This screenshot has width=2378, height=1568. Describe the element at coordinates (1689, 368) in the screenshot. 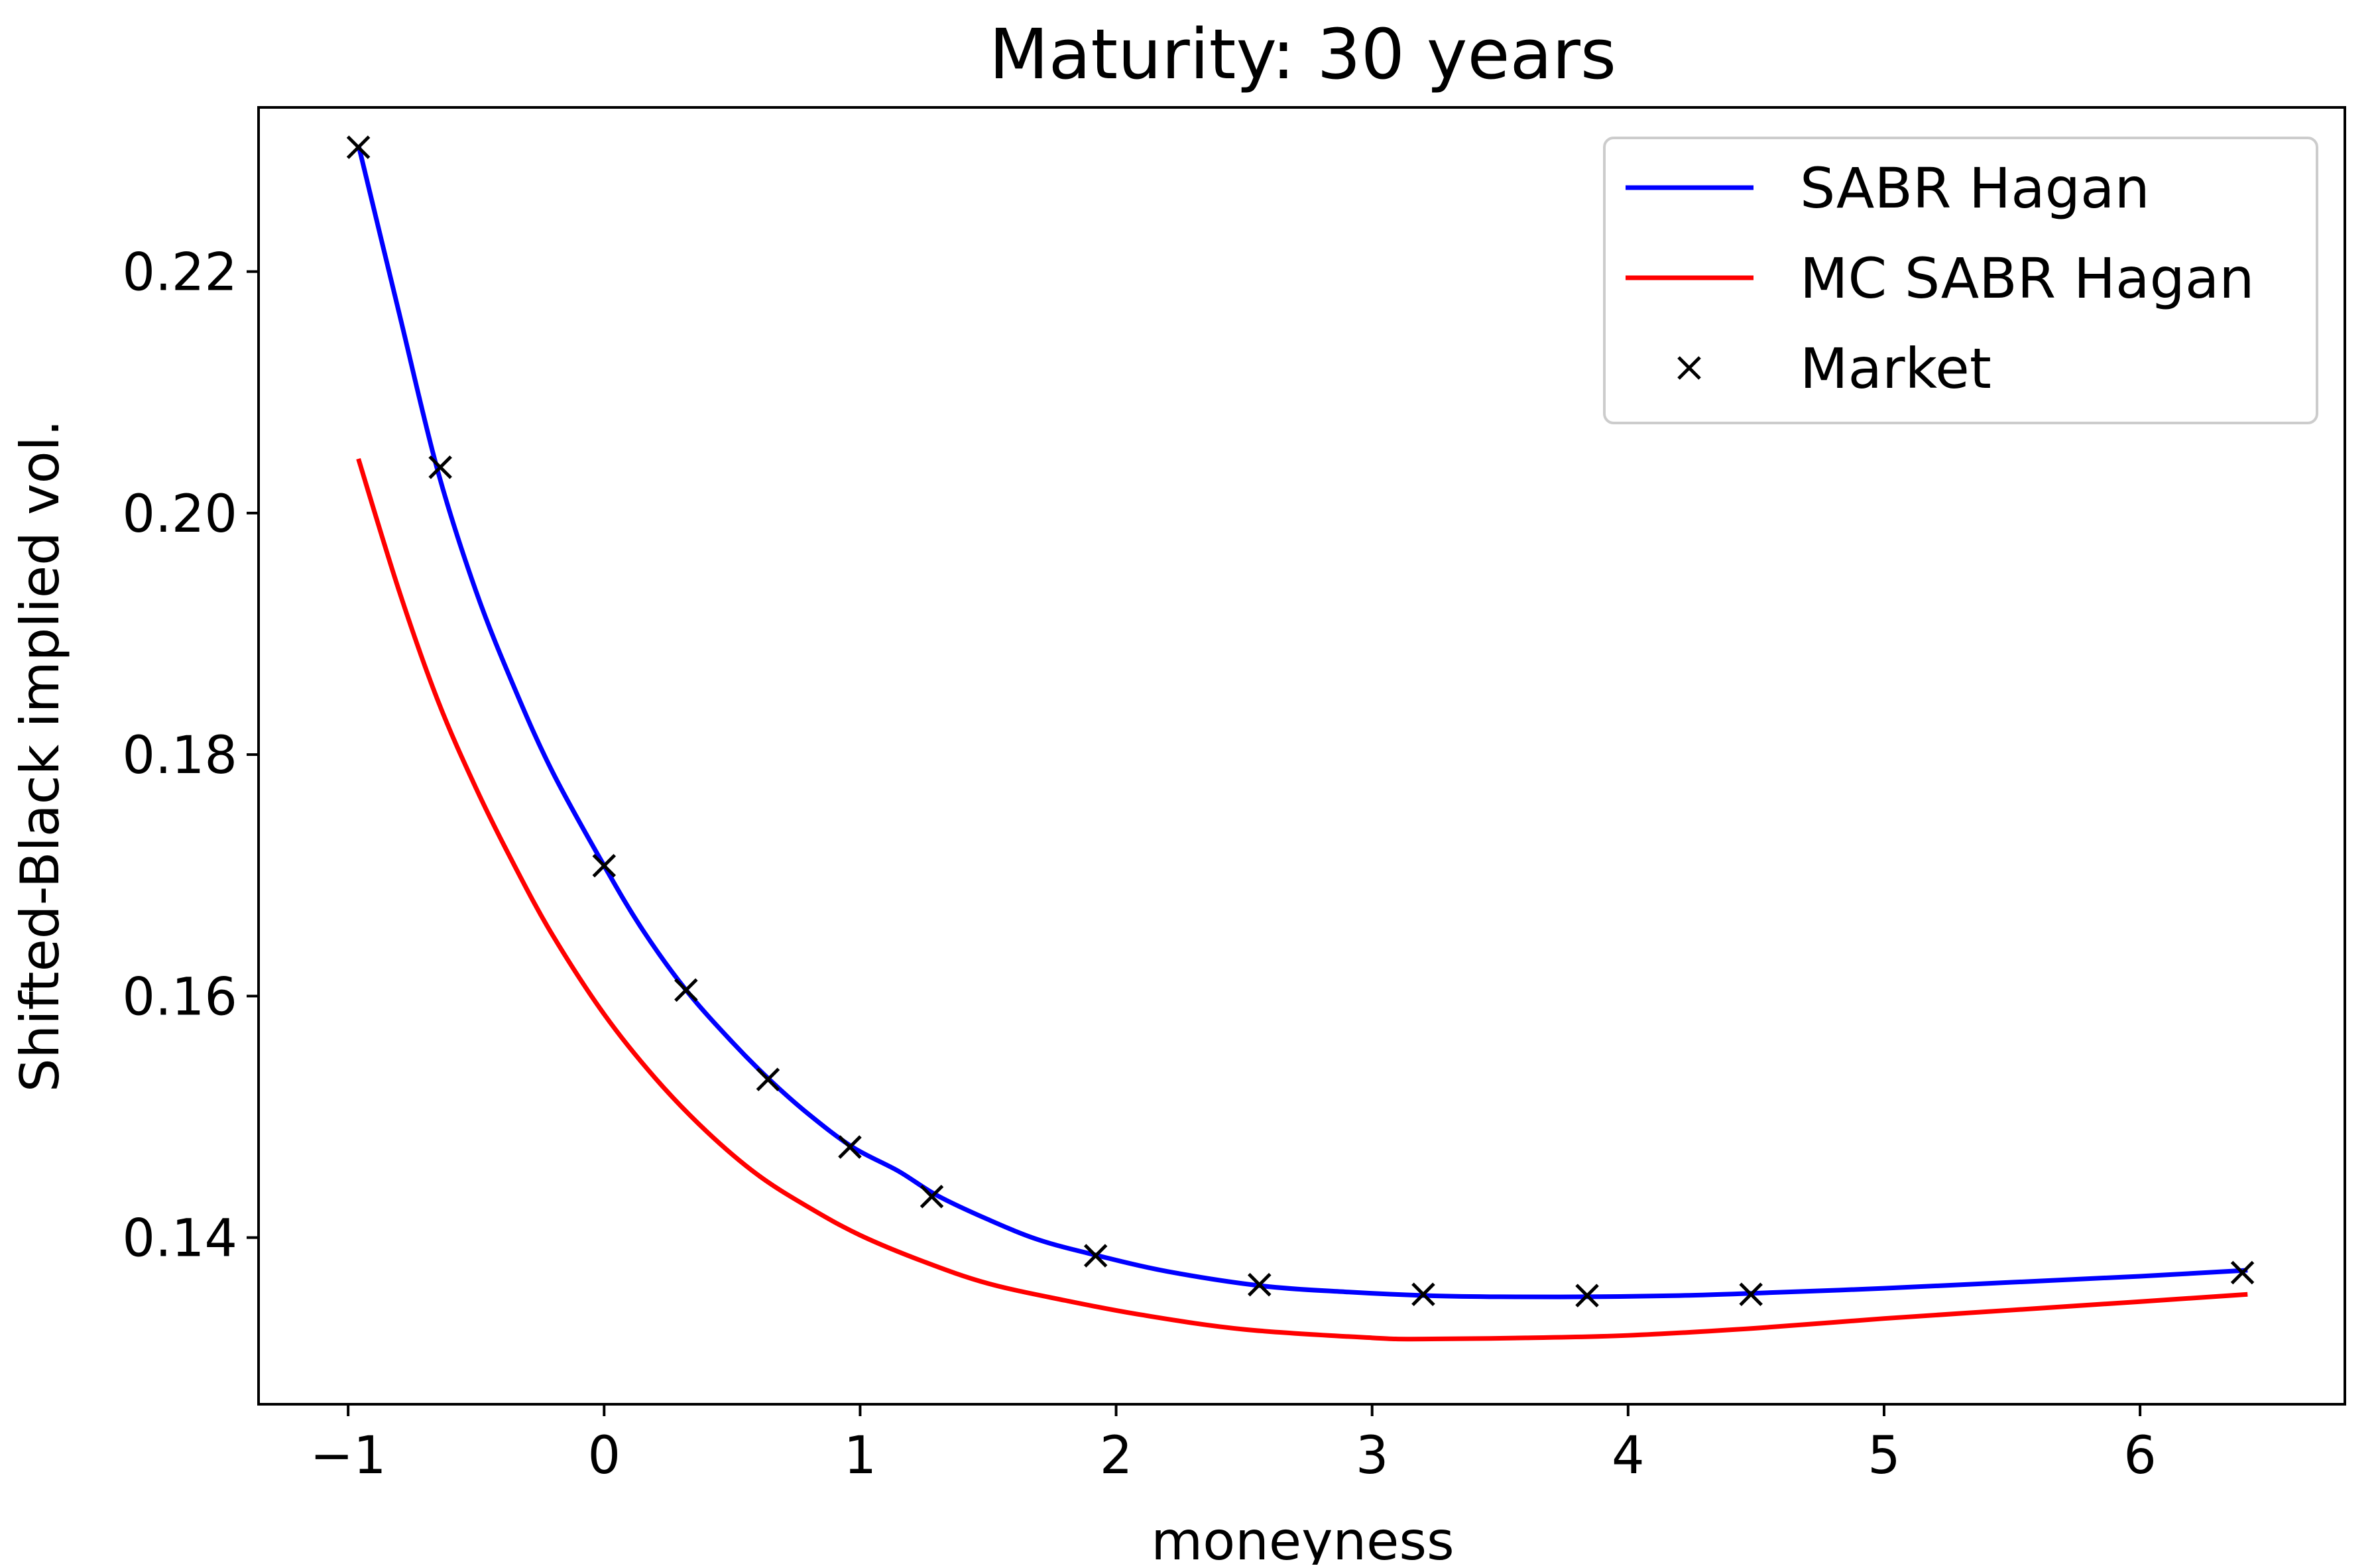

I see `legend-swatch-market` at that location.